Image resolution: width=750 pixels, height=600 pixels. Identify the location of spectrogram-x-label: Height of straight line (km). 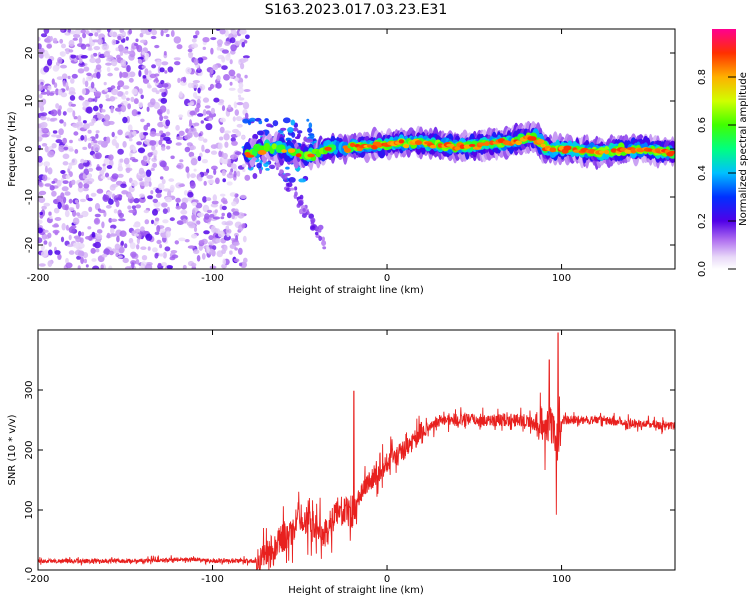
(356, 290).